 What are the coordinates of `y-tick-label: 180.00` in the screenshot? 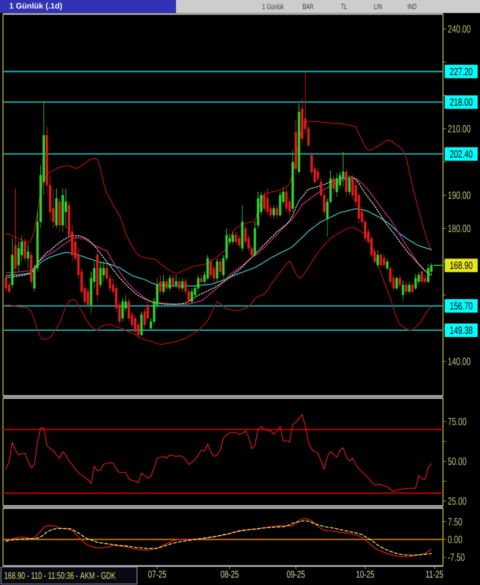 It's located at (459, 228).